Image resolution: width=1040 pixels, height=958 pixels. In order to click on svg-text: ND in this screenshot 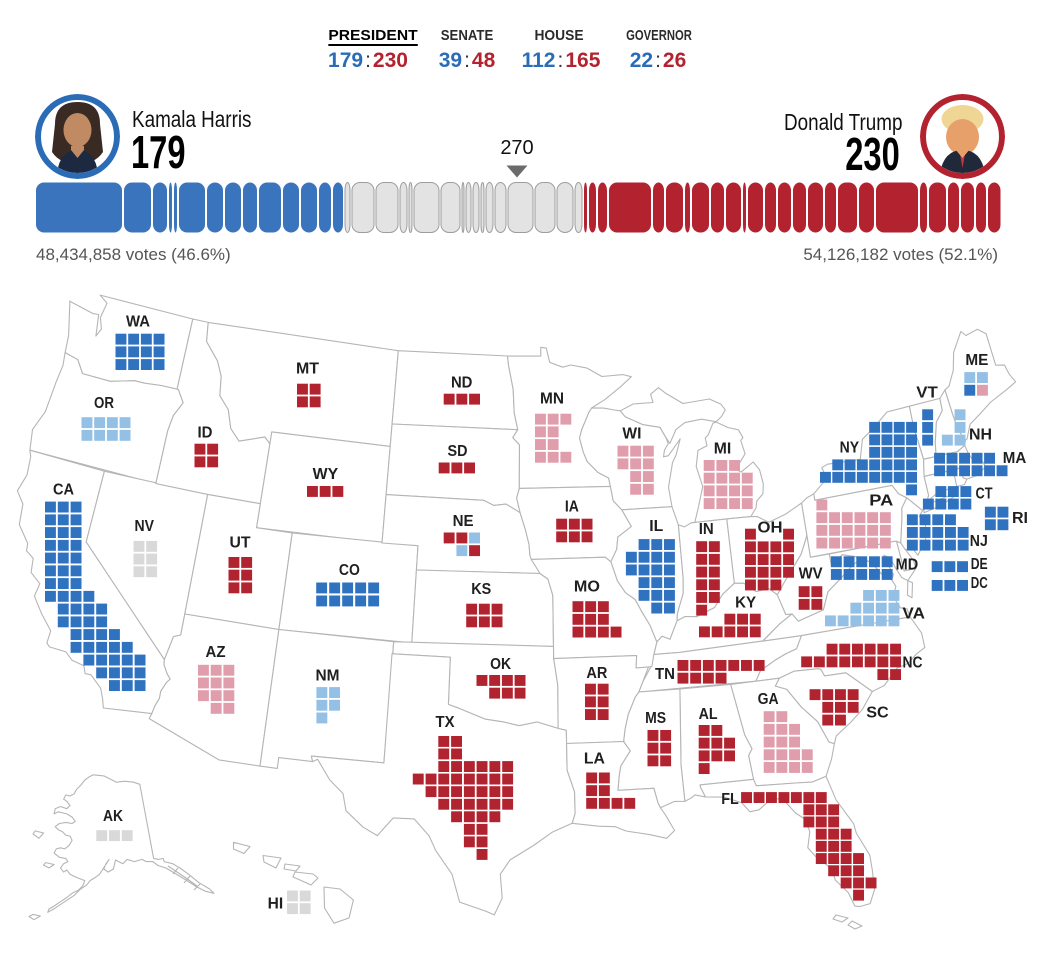, I will do `click(462, 382)`.